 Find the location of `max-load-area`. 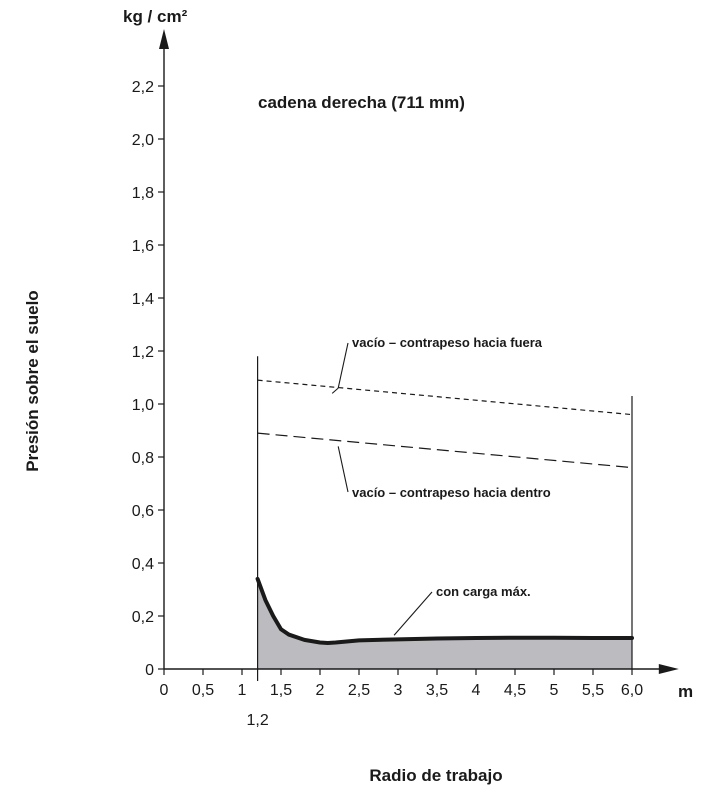

max-load-area is located at coordinates (444, 623).